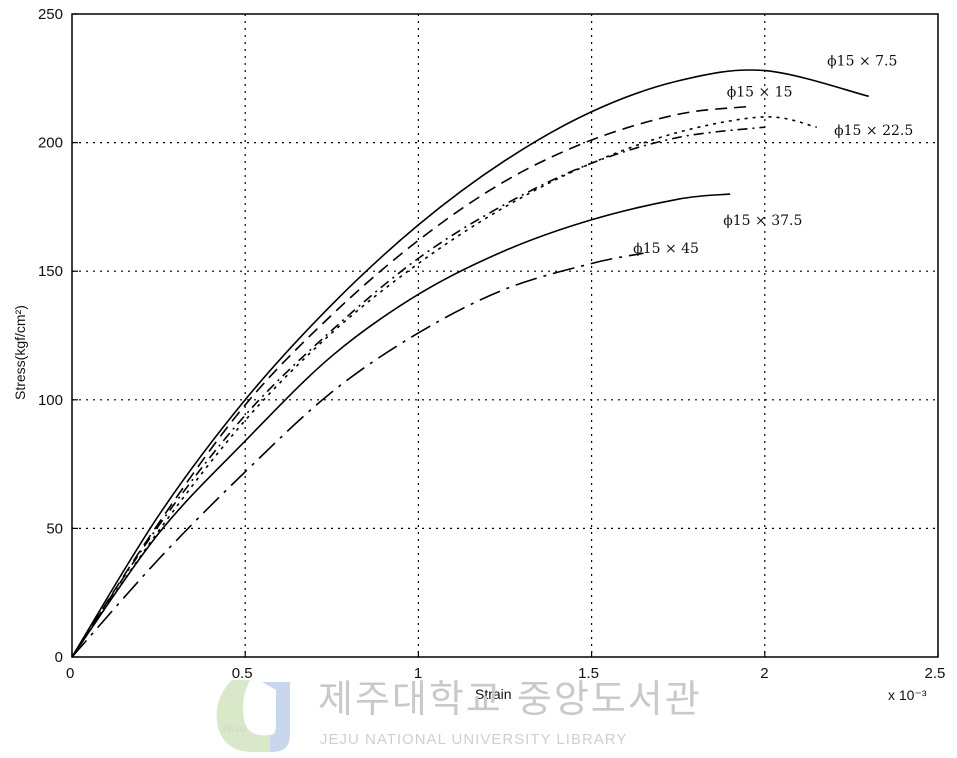  Describe the element at coordinates (50, 271) in the screenshot. I see `y-tick-label: 150` at that location.